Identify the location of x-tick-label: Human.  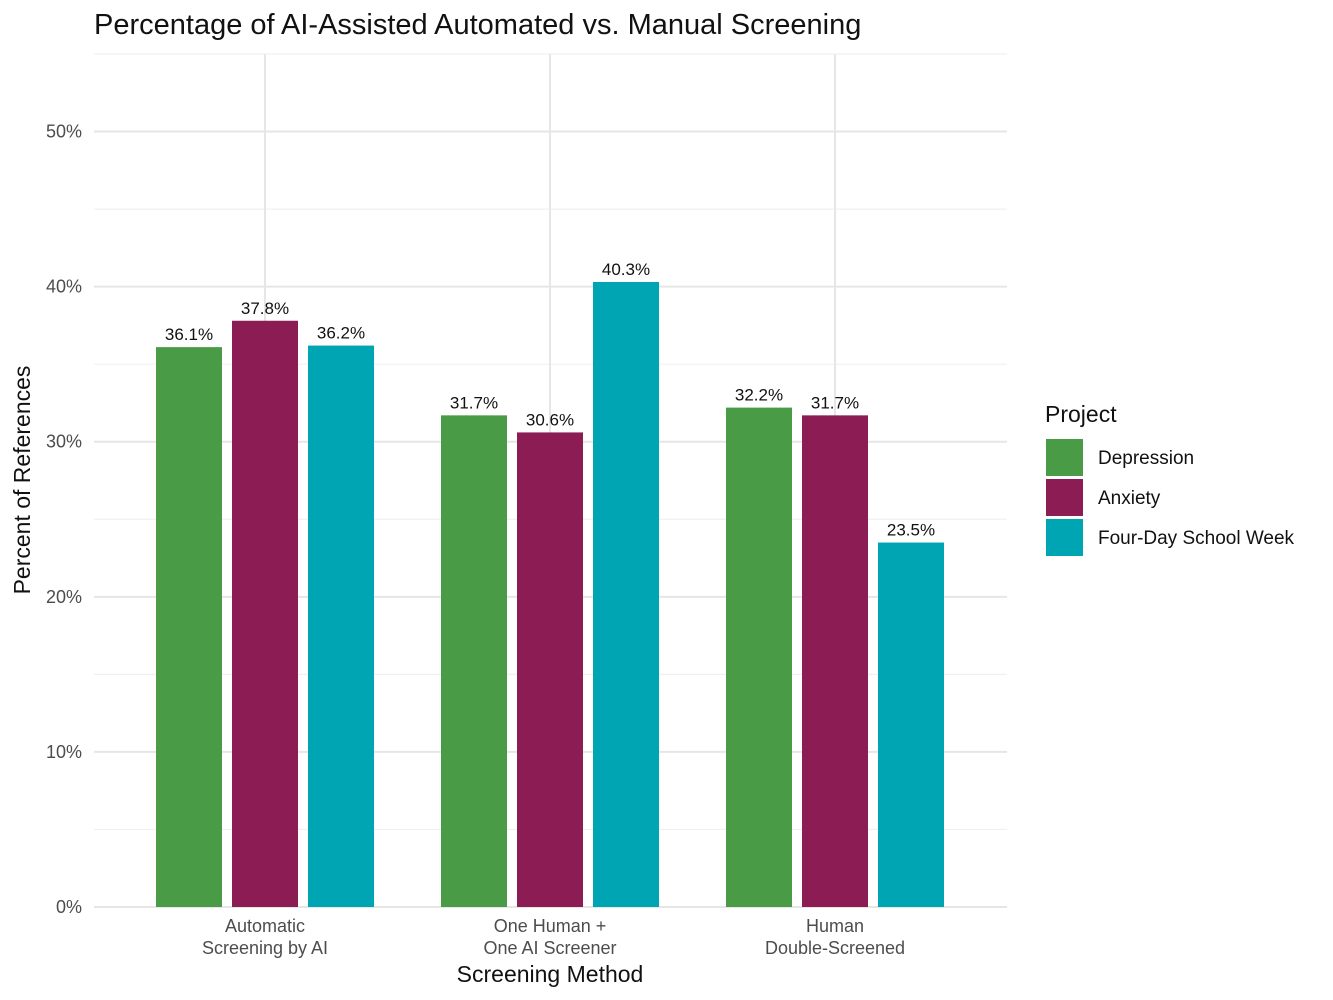
(835, 926).